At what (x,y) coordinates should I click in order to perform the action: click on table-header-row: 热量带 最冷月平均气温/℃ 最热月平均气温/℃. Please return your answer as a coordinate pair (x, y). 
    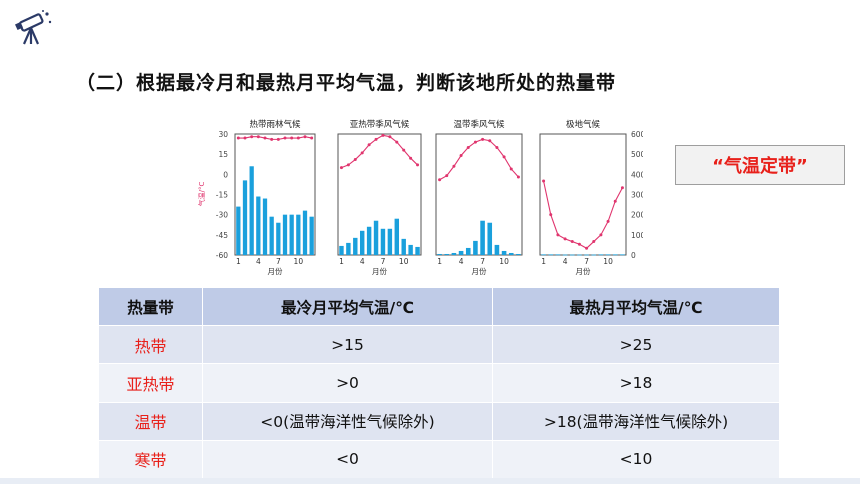
    Looking at the image, I should click on (439, 306).